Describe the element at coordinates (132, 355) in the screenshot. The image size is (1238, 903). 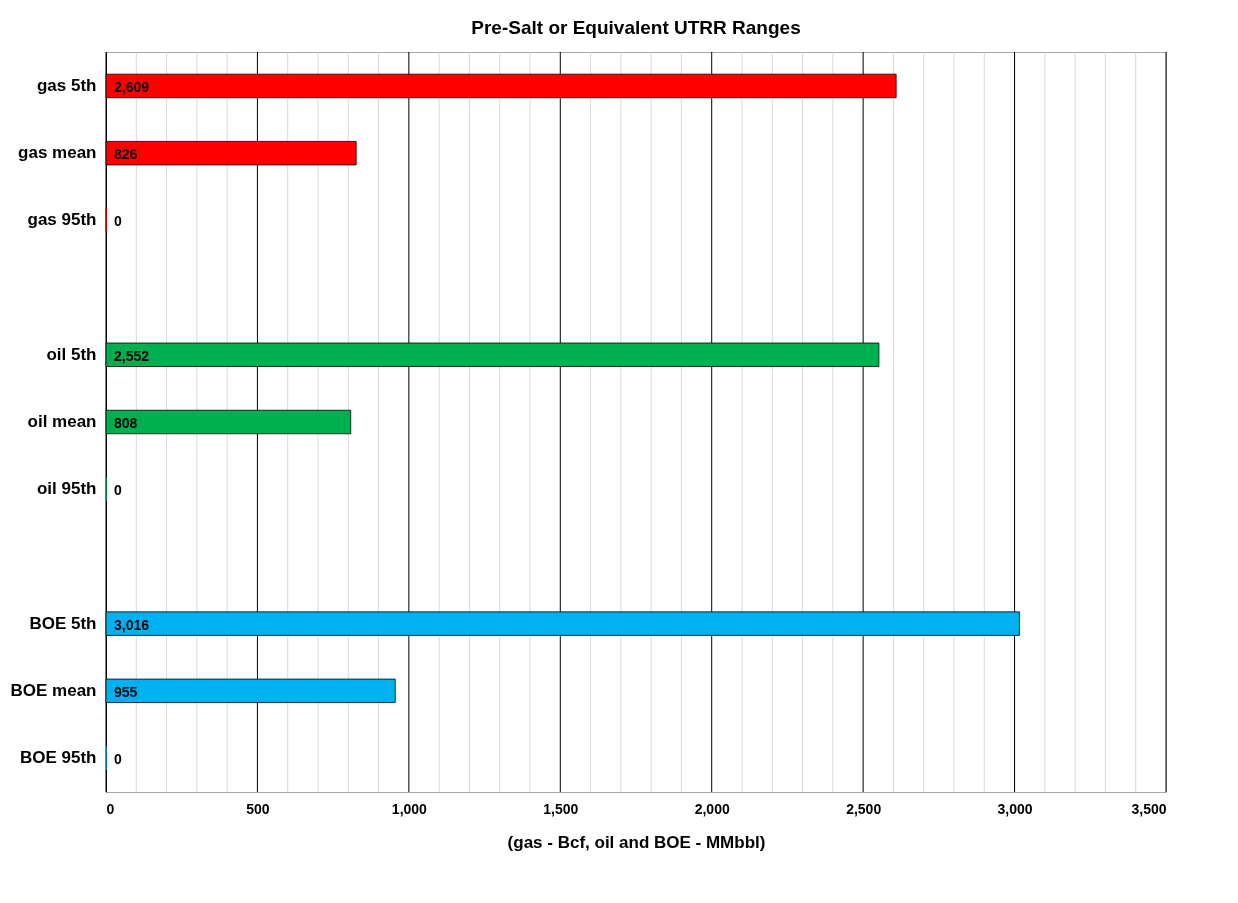
I see `data-label: 2,552` at that location.